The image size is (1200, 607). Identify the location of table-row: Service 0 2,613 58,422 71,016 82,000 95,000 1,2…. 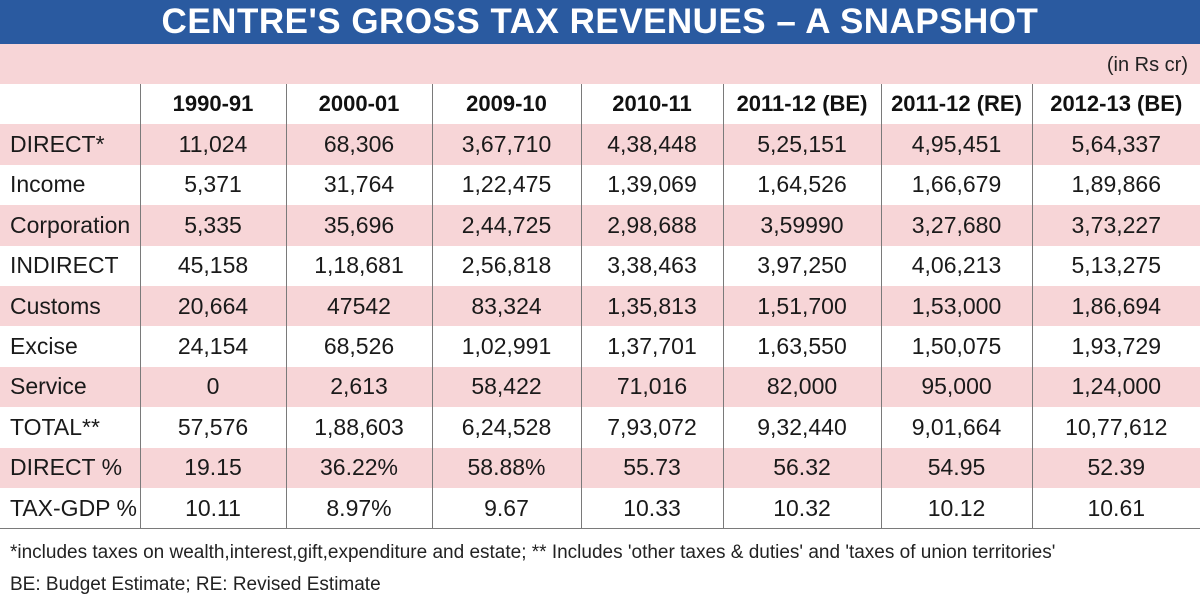
(600, 387).